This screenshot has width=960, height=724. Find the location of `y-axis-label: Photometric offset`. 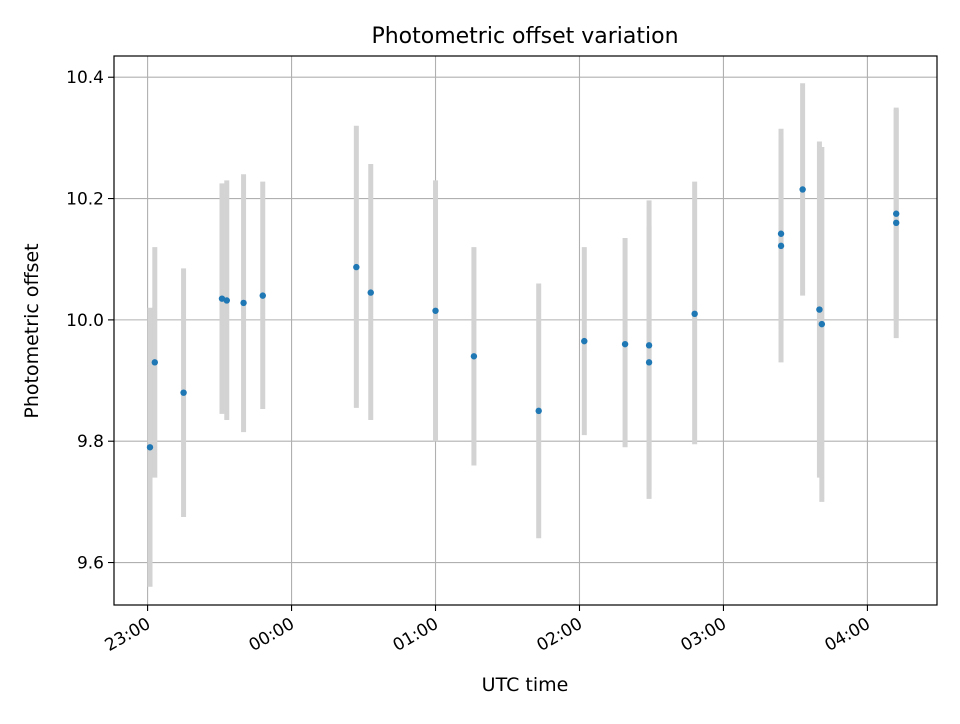

y-axis-label: Photometric offset is located at coordinates (32, 330).